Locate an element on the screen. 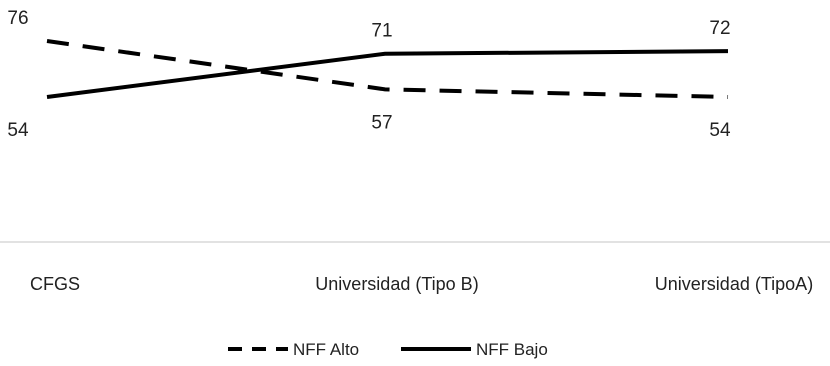  data-label: 57 is located at coordinates (381, 122).